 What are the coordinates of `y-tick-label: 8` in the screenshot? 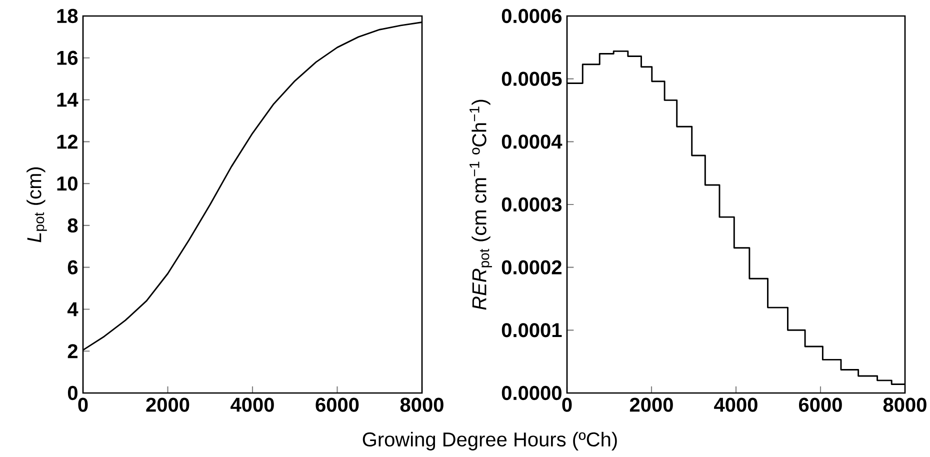 It's located at (73, 225).